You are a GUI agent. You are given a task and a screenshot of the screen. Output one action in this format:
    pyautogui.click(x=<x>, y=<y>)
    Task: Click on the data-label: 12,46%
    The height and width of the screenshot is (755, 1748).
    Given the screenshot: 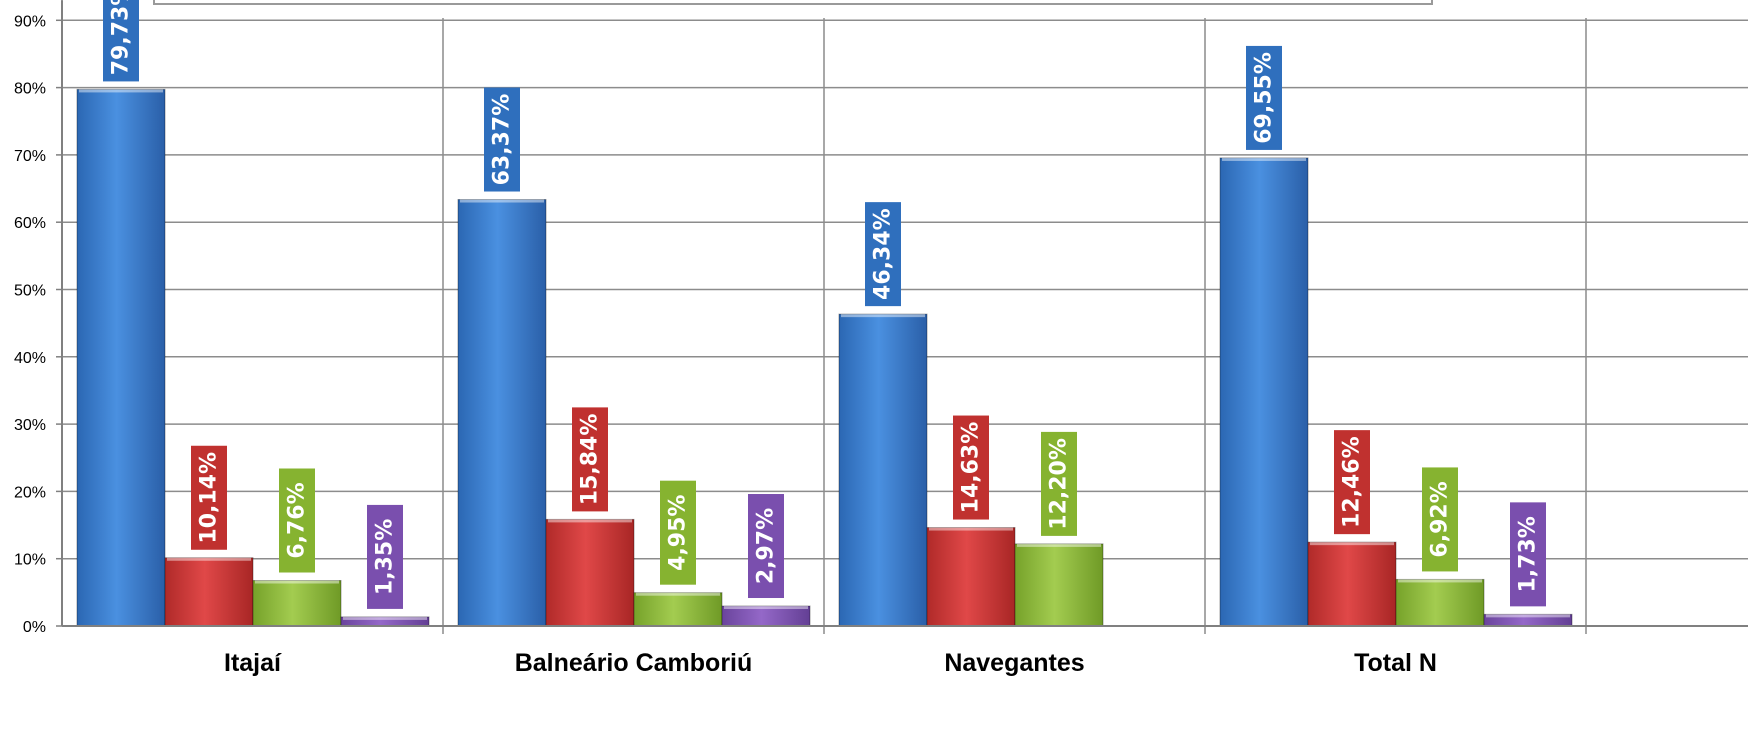 What is the action you would take?
    pyautogui.click(x=1352, y=482)
    